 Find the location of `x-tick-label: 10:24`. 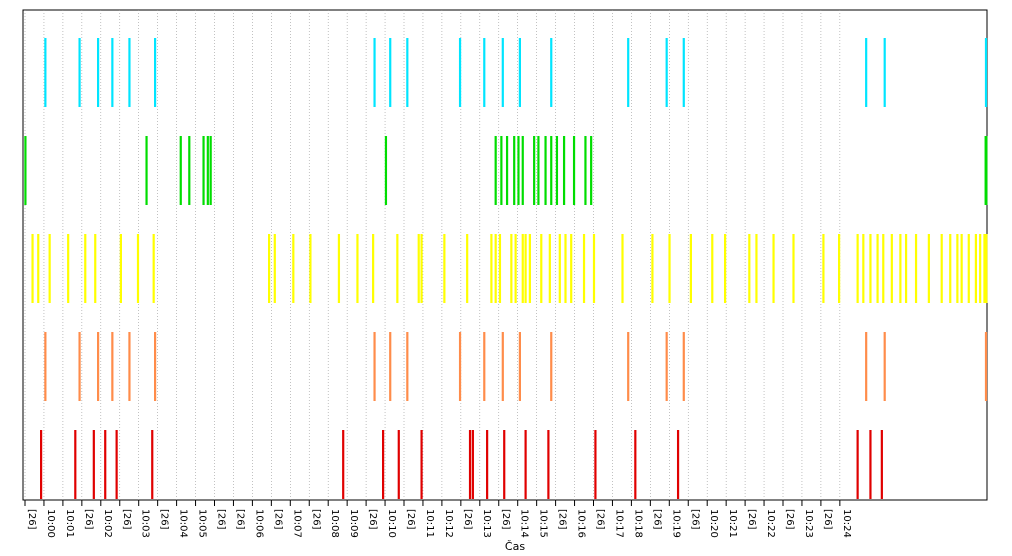

x-tick-label: 10:24 is located at coordinates (846, 523).